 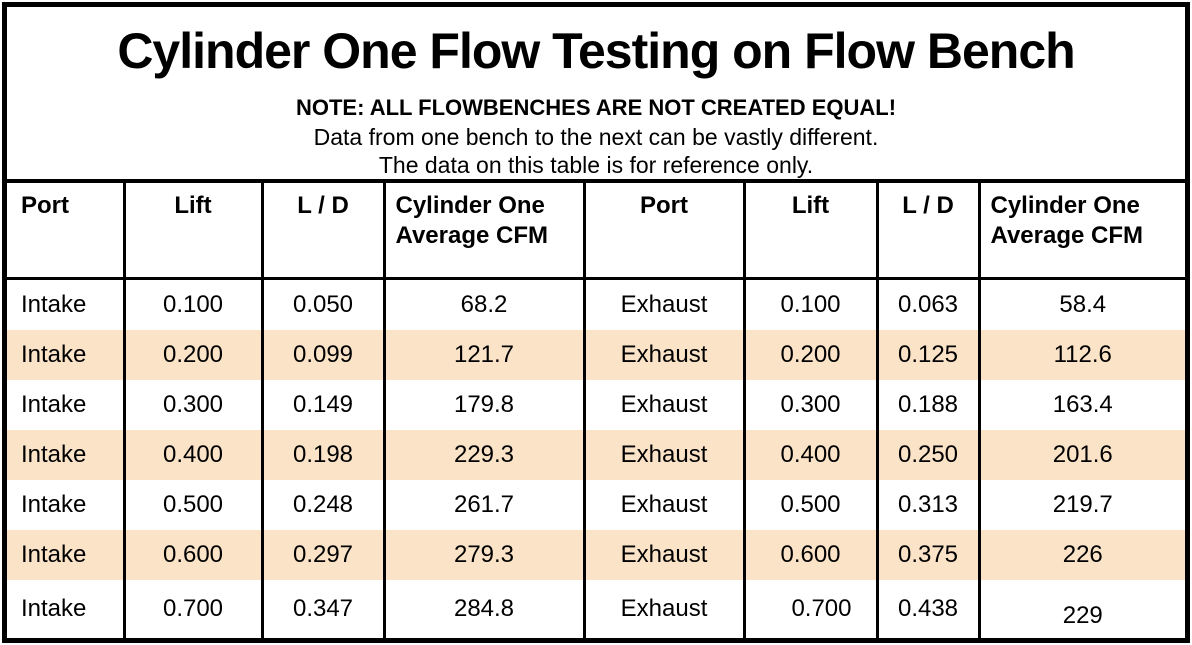 I want to click on table-cell: 226, so click(x=1081, y=555).